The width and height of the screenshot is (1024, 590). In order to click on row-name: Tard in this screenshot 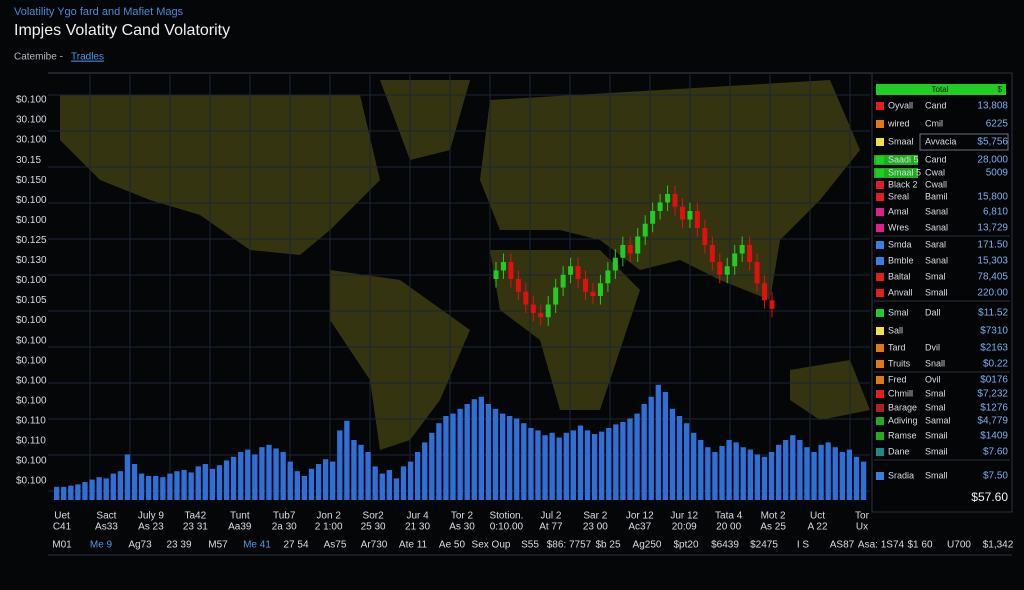, I will do `click(897, 347)`.